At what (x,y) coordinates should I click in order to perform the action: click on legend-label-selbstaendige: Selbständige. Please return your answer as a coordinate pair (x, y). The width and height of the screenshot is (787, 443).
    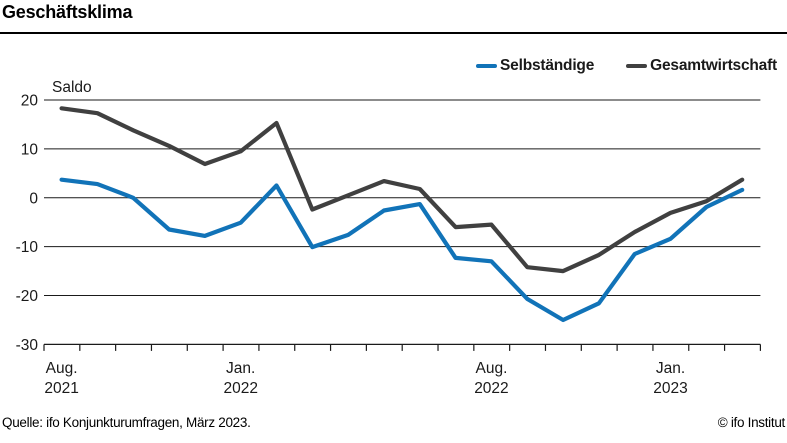
    Looking at the image, I should click on (547, 65).